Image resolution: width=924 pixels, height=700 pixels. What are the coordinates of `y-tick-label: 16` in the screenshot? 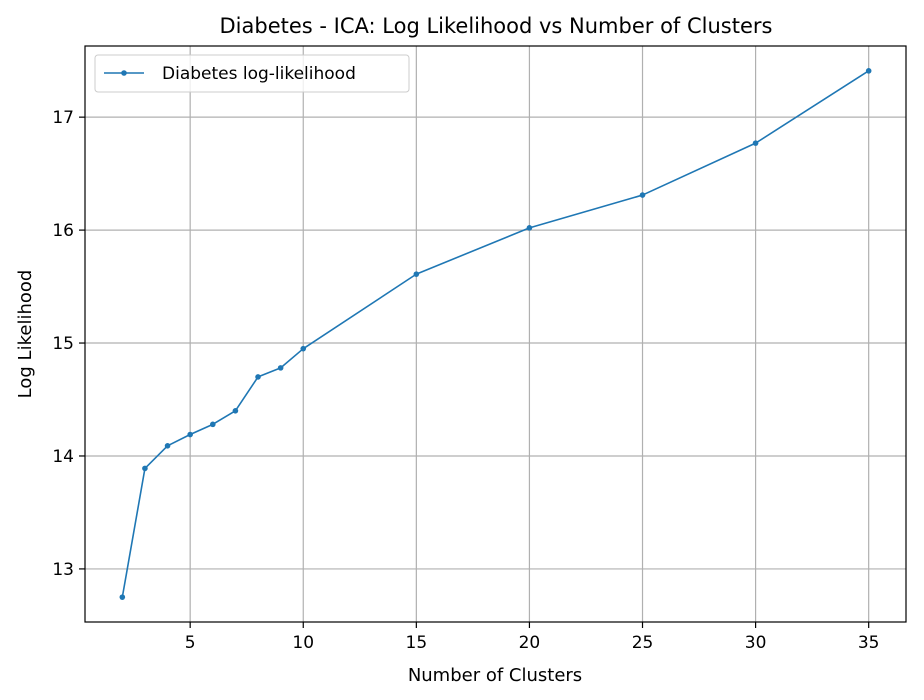 It's located at (63, 231).